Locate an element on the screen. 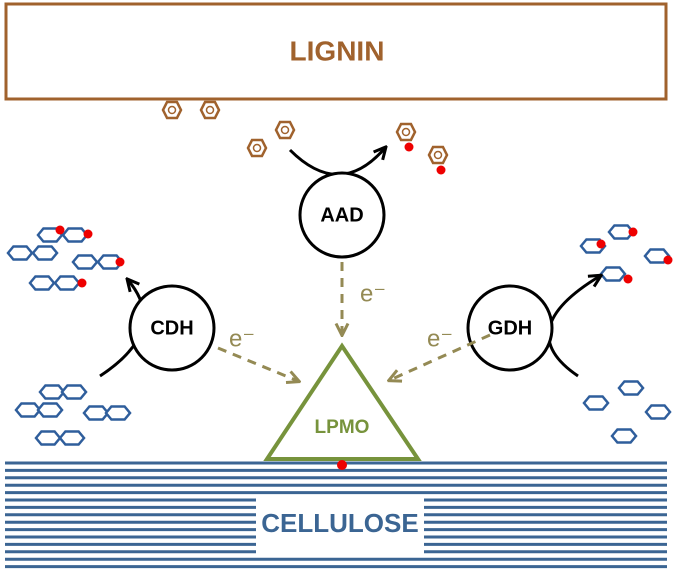 The height and width of the screenshot is (583, 675). lignin-label: LIGNIN is located at coordinates (337, 50).